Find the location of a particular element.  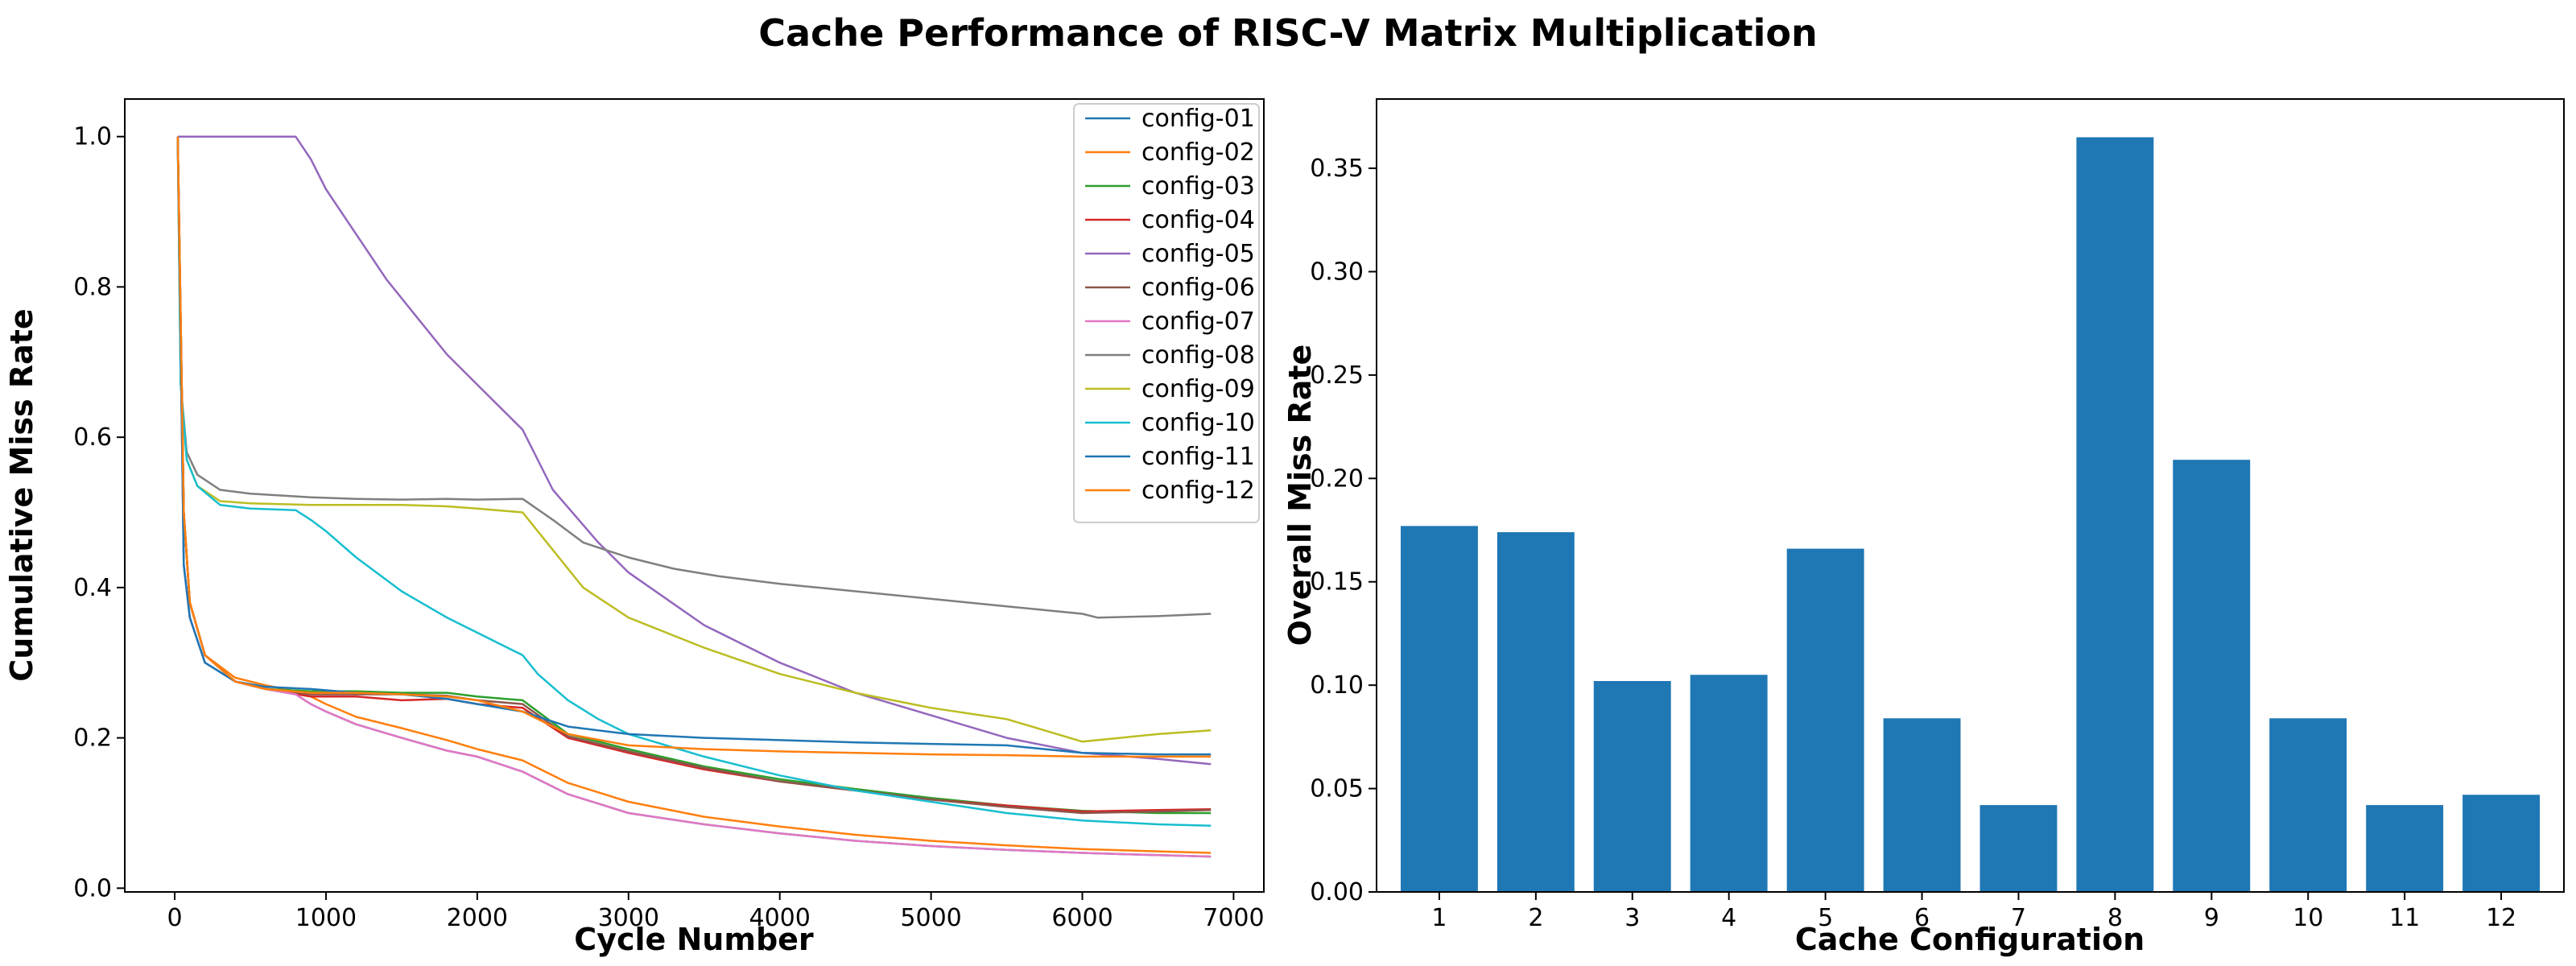

x-tick-label: 5000 is located at coordinates (930, 918).